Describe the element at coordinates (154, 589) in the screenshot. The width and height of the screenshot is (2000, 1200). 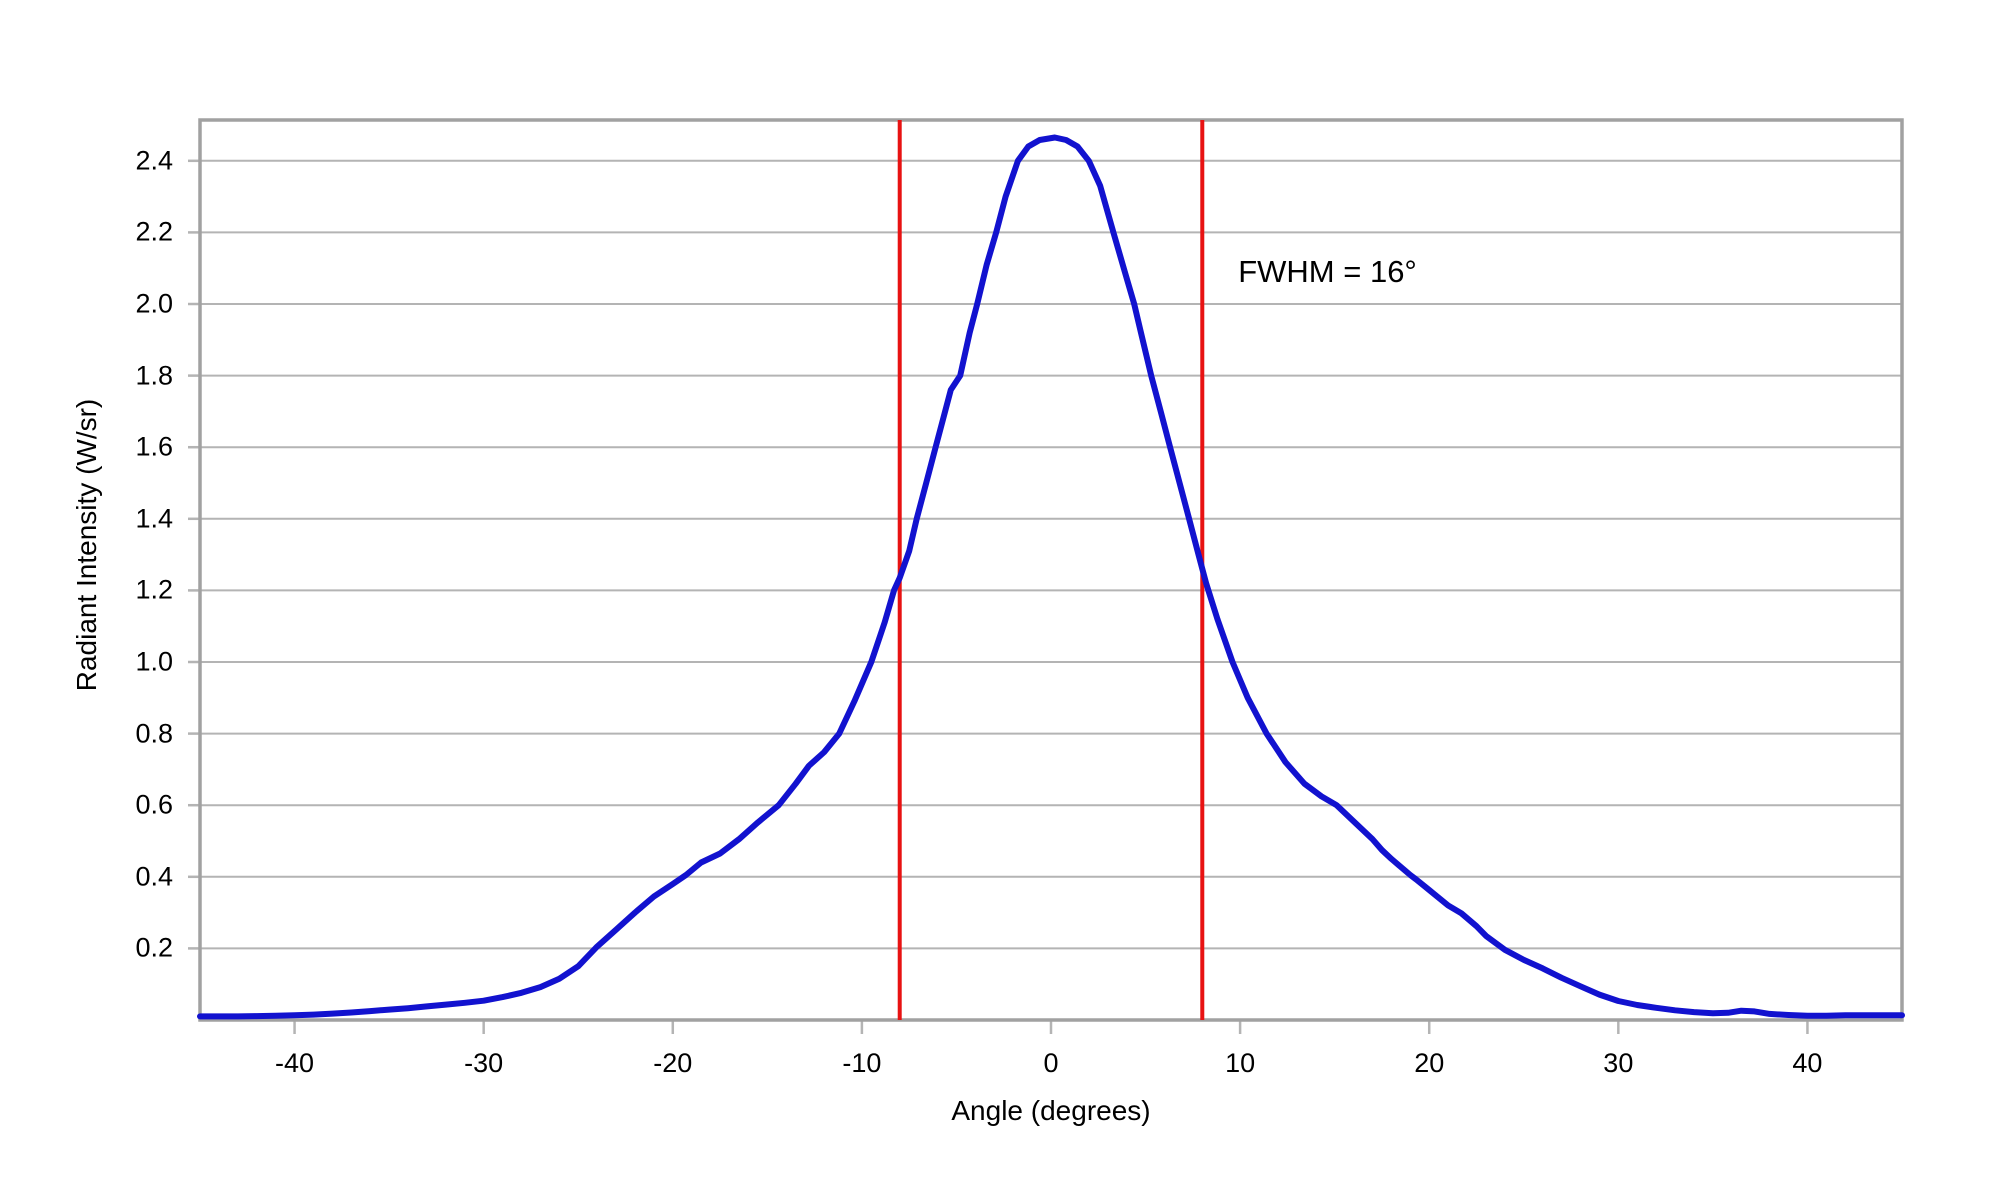
I see `y-tick-label-1.2: 1.2` at that location.